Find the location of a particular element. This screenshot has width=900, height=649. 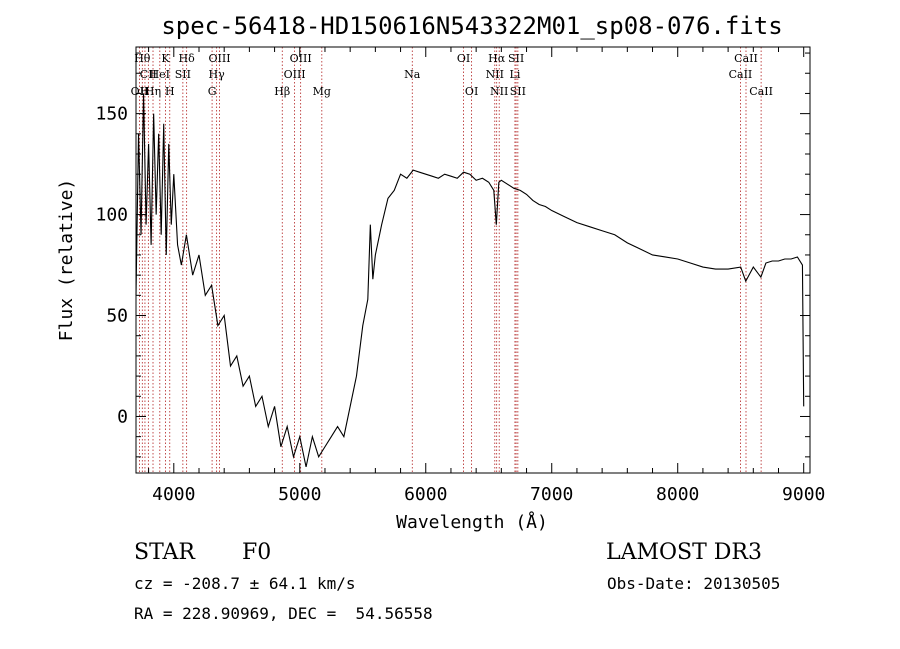

x-tick-label: 8000 is located at coordinates (677, 494).